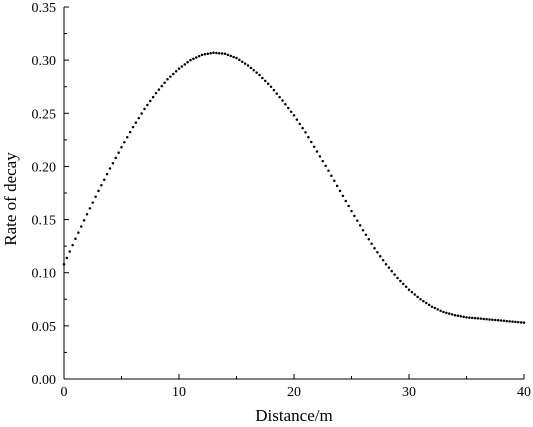  Describe the element at coordinates (44, 221) in the screenshot. I see `y-tick-label: 0.15` at that location.